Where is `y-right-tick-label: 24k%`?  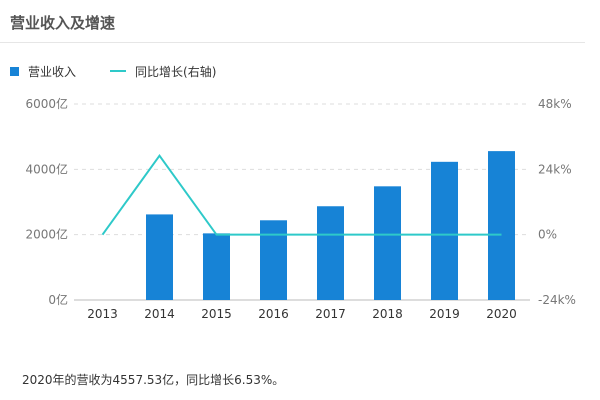
y-right-tick-label: 24k% is located at coordinates (555, 169).